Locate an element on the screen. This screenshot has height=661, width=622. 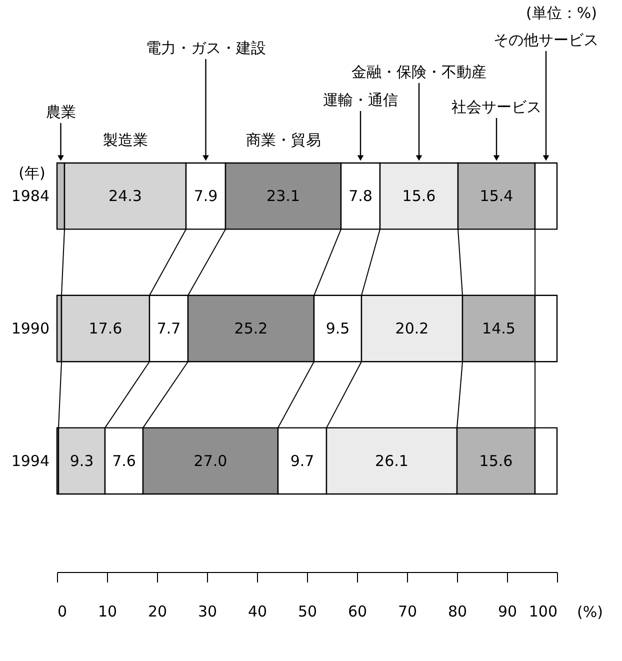
y-tick-label: 1990 is located at coordinates (30, 329).